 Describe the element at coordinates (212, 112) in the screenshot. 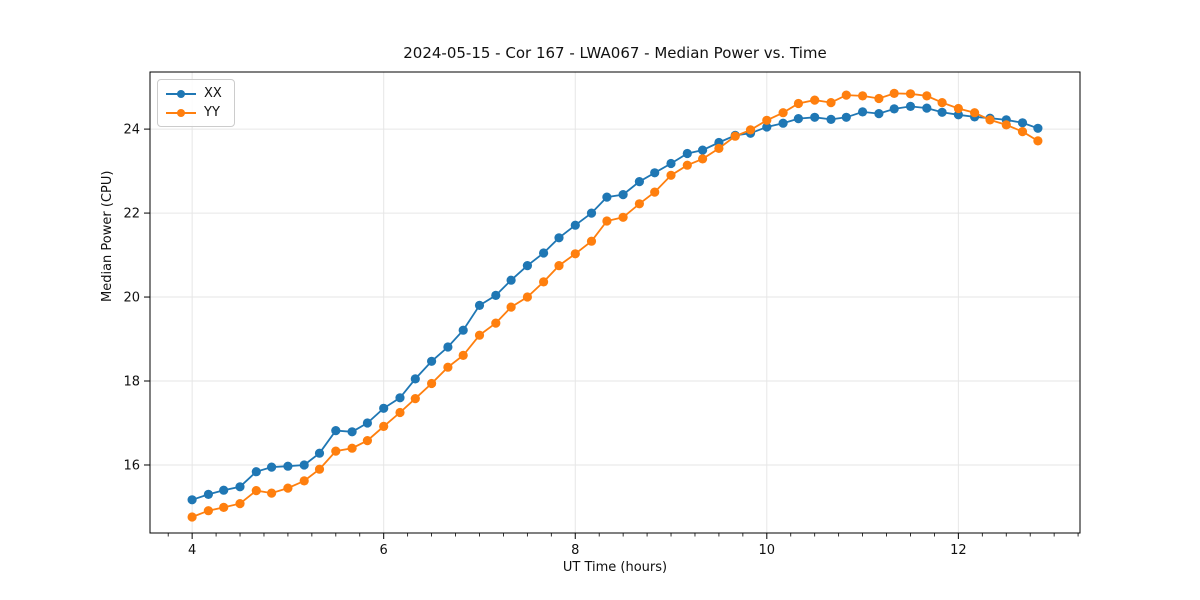

I see `legend-label-yy: YY` at that location.